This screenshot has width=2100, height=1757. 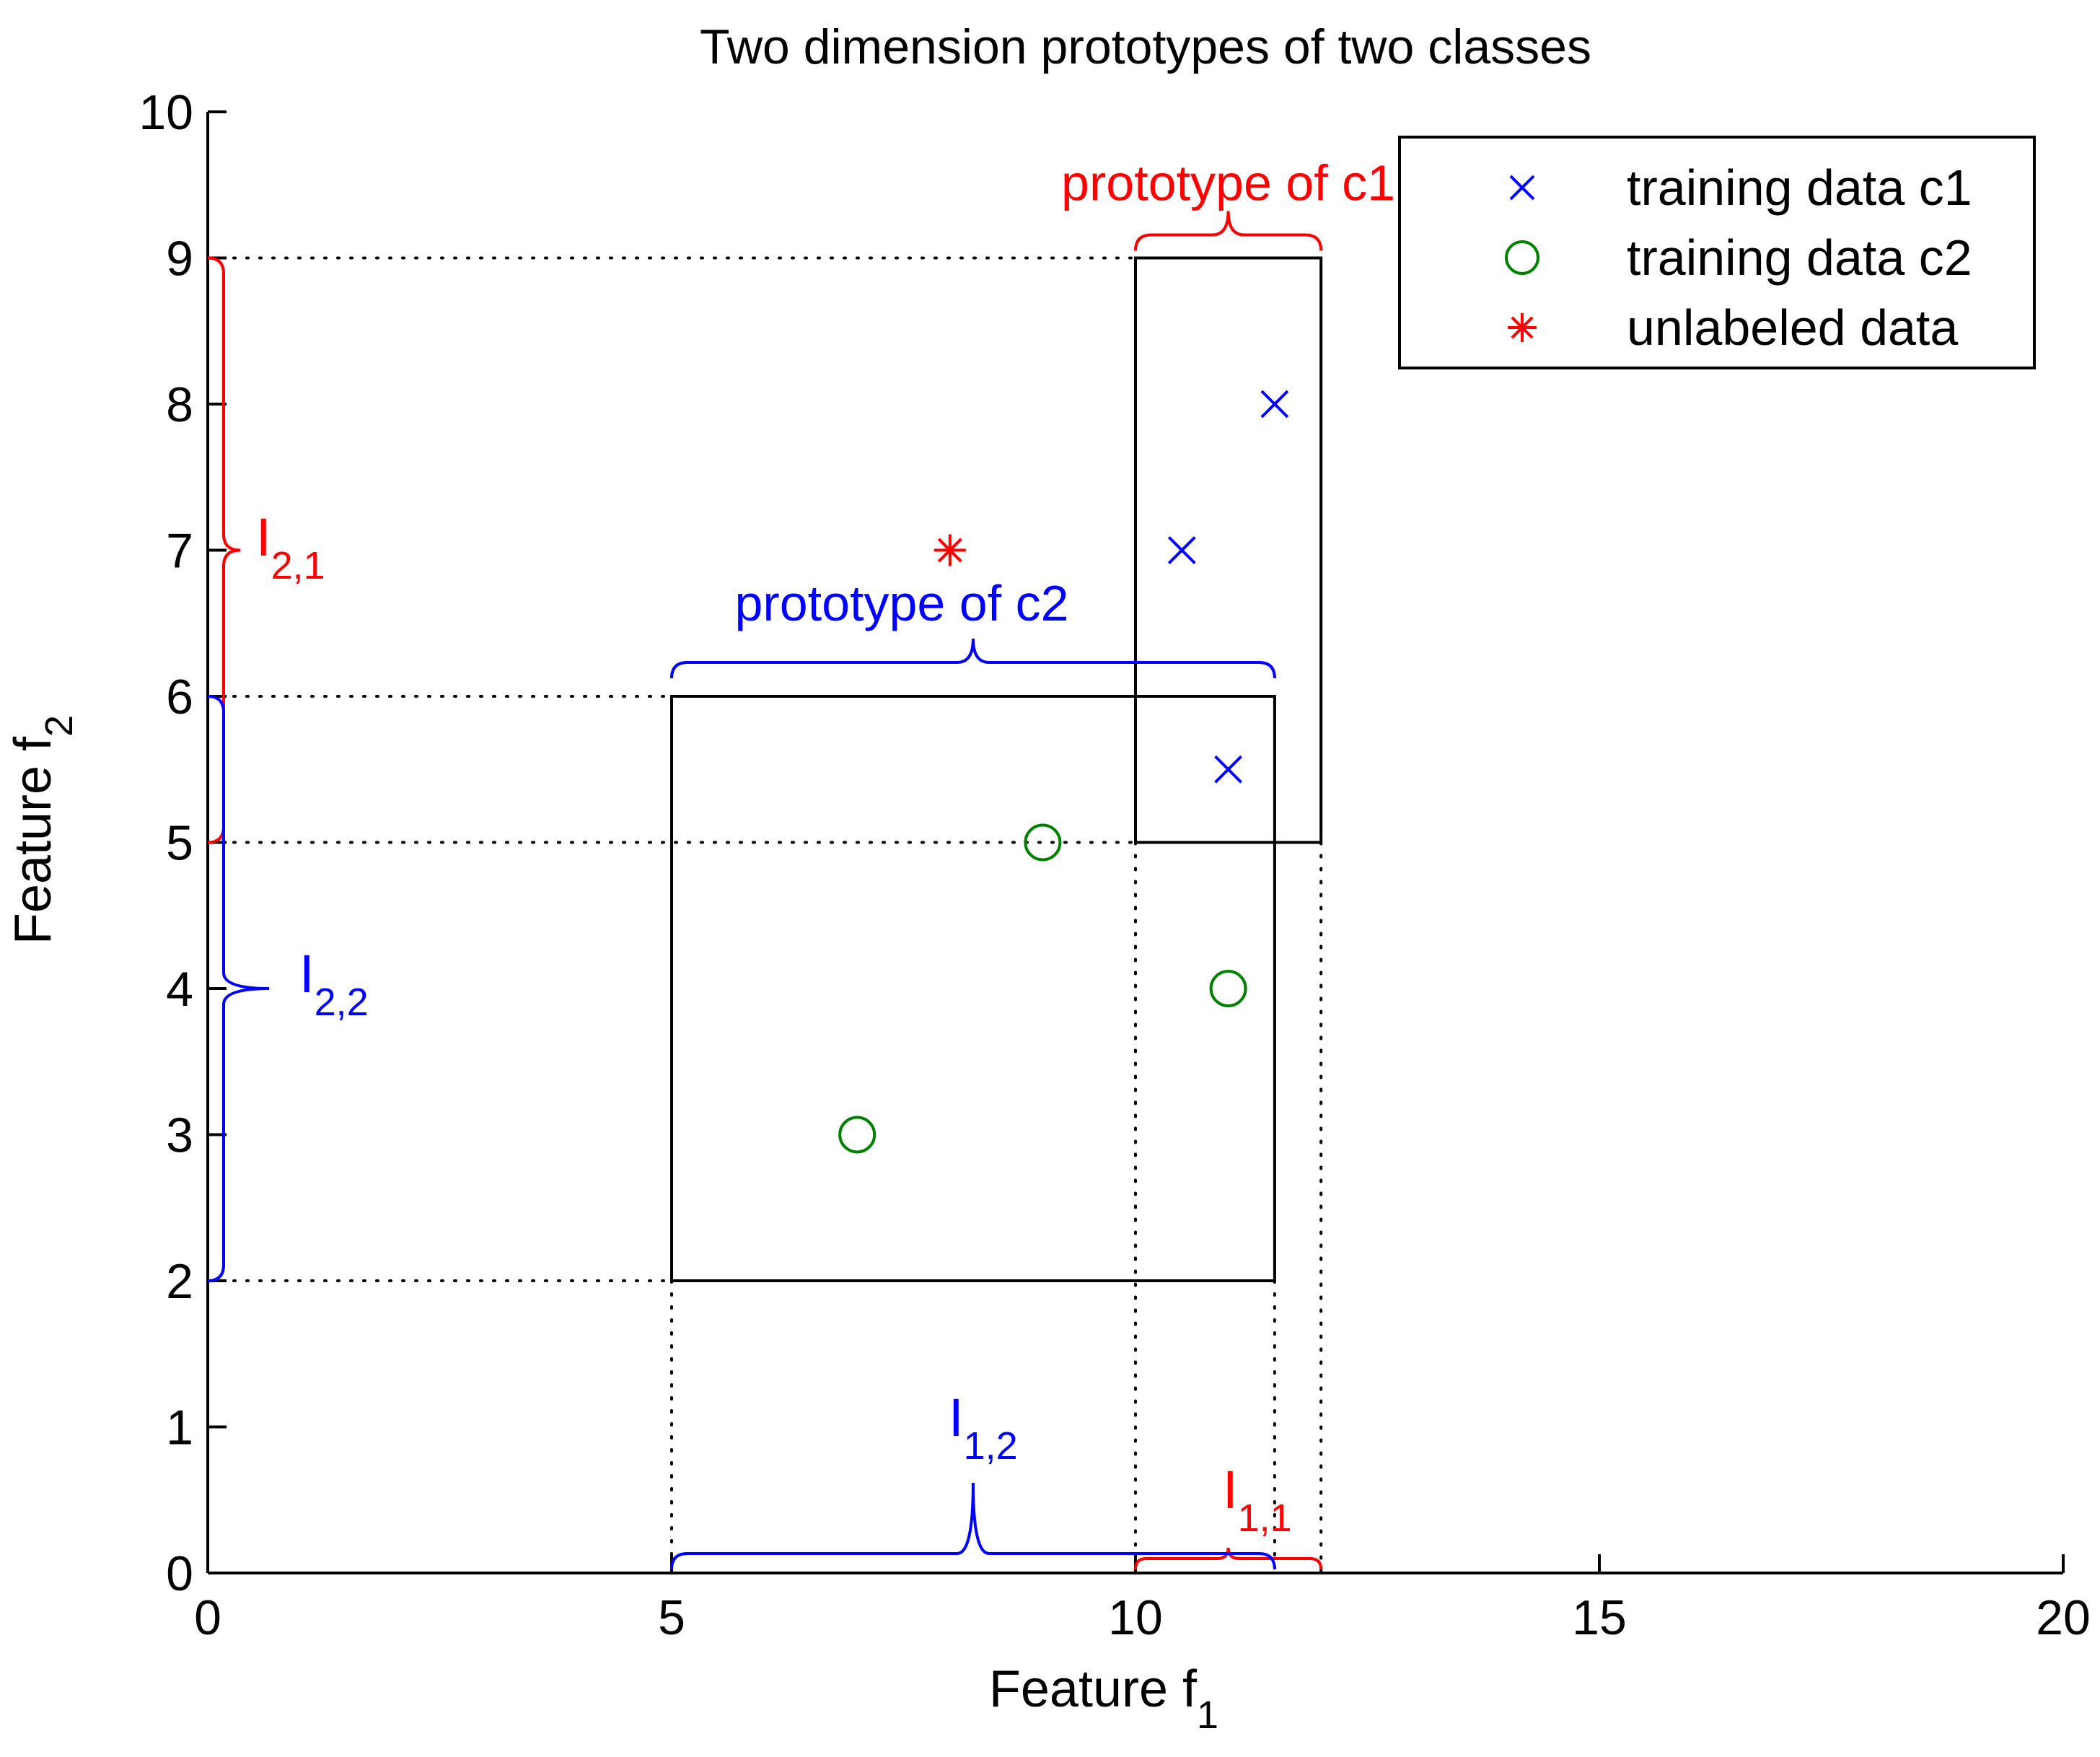 What do you see at coordinates (180, 697) in the screenshot?
I see `y-tick-label: 6` at bounding box center [180, 697].